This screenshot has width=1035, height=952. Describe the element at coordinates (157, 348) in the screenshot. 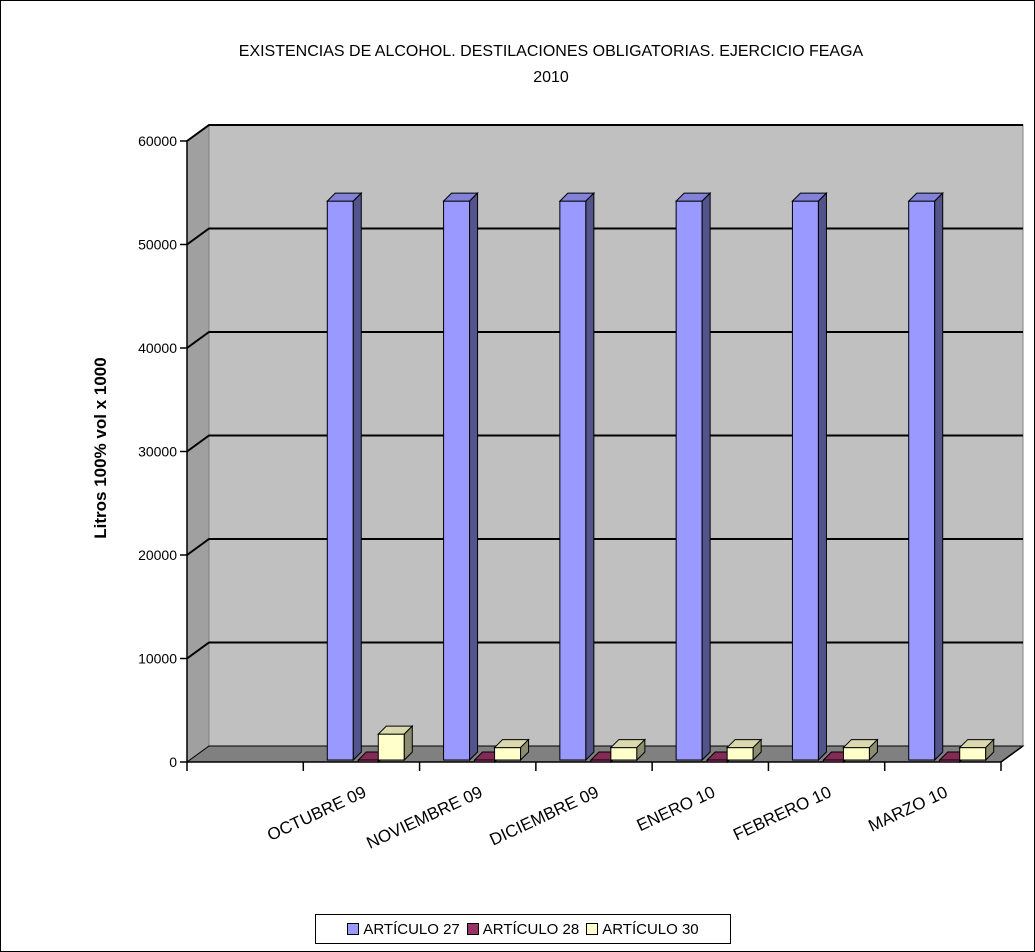

I see `y-tick-label: 40000` at that location.